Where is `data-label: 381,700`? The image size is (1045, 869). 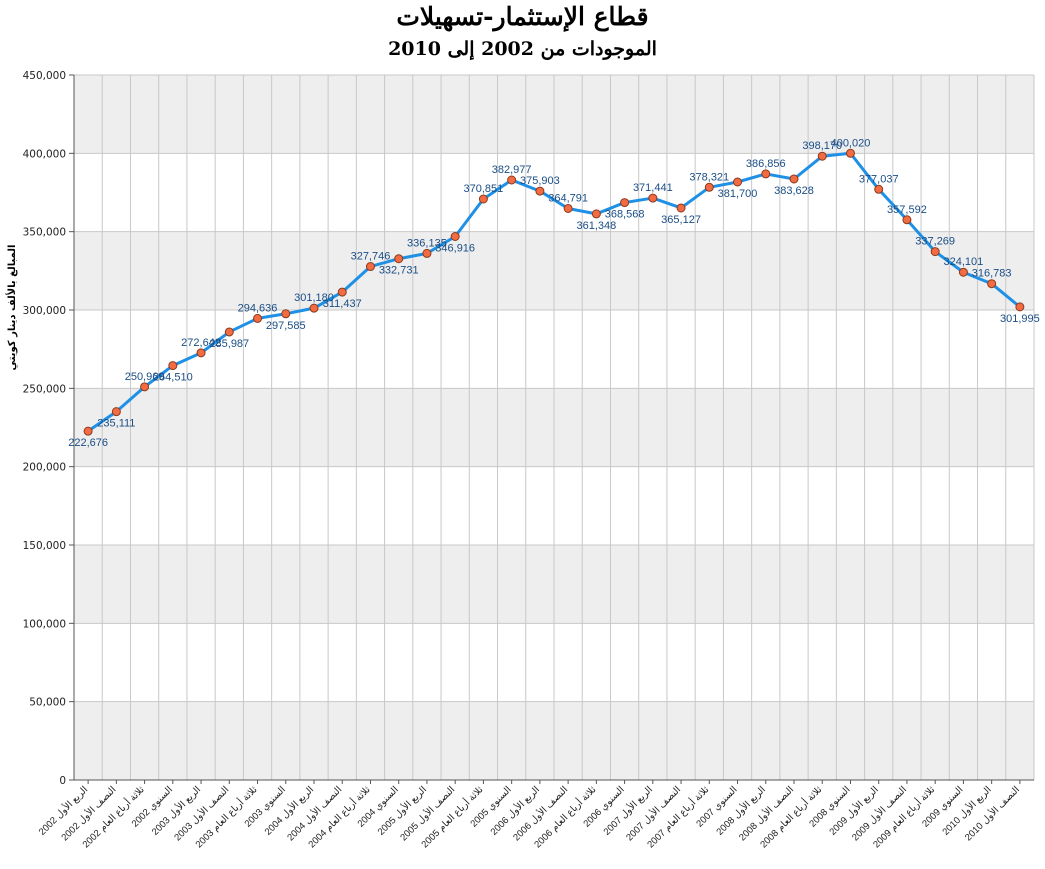 data-label: 381,700 is located at coordinates (738, 194).